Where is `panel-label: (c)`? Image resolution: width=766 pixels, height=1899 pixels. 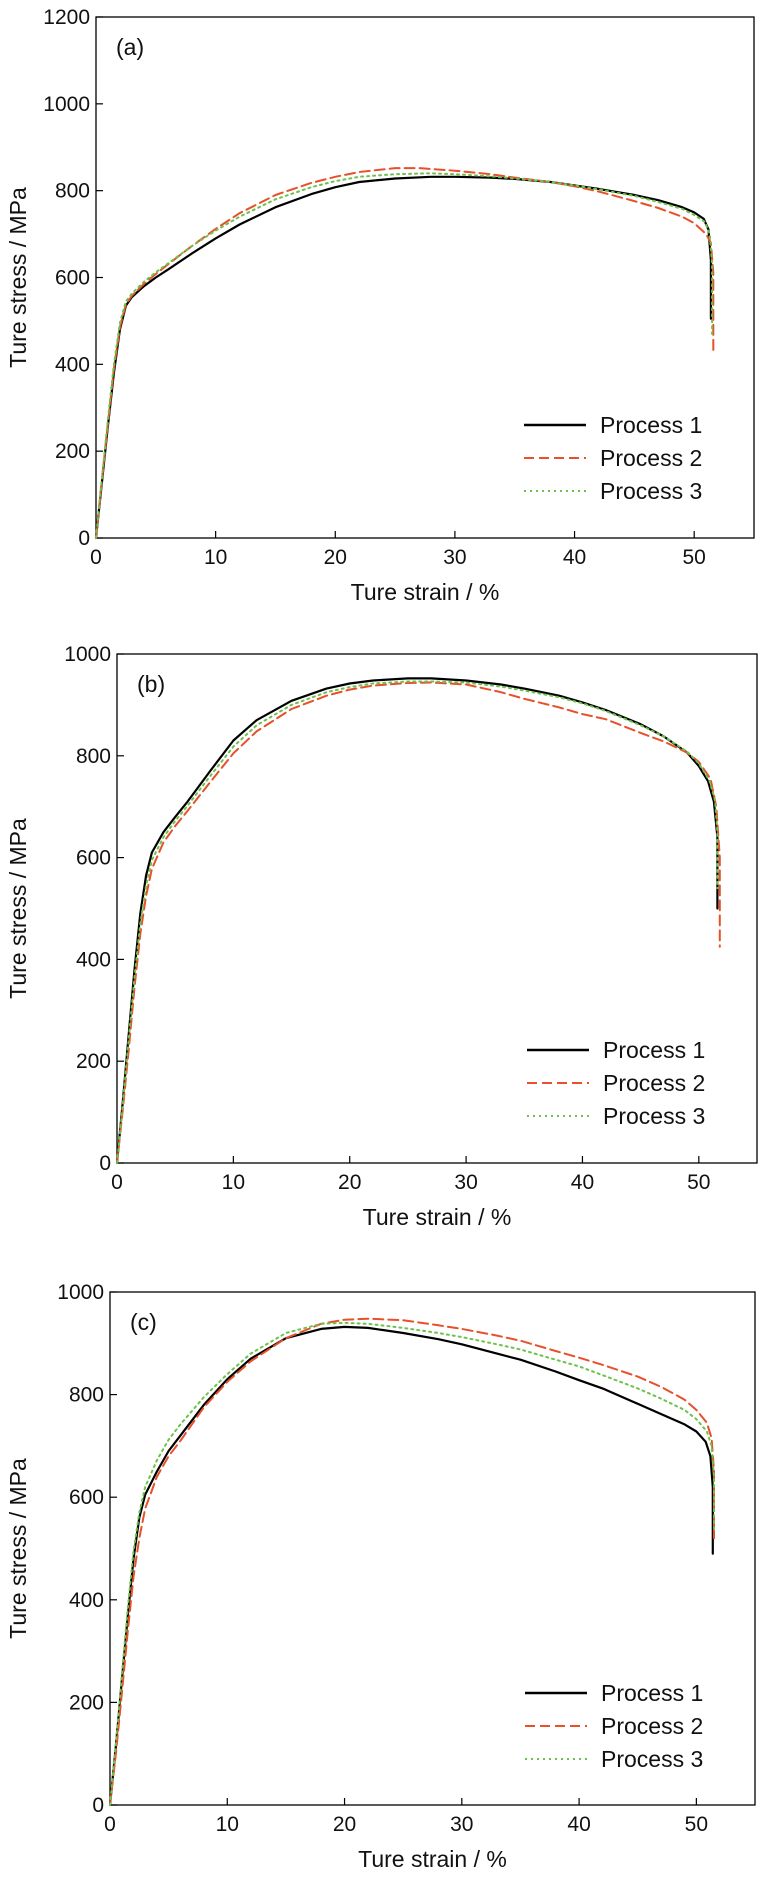 panel-label: (c) is located at coordinates (143, 1322).